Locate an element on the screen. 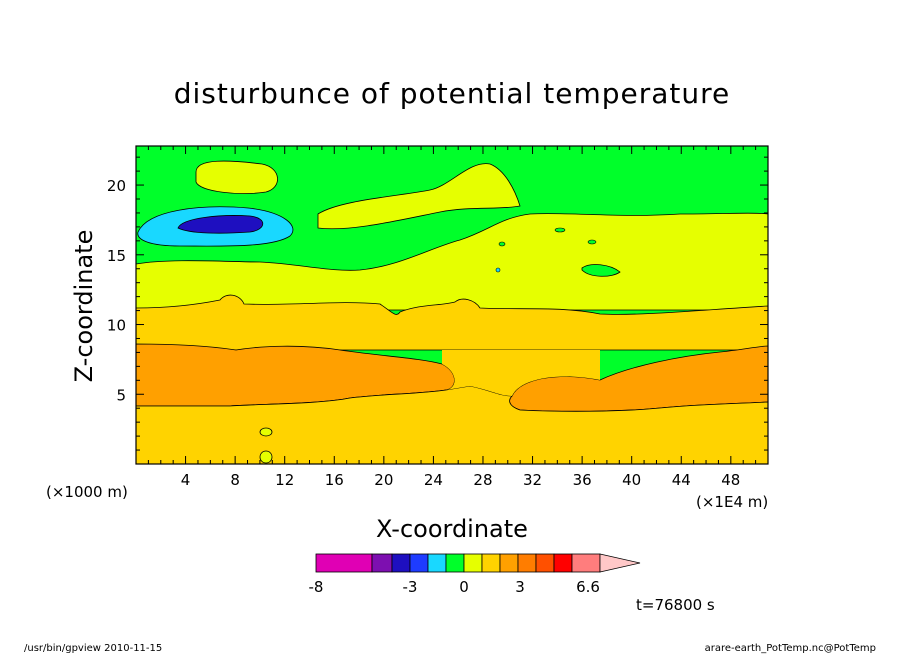 Image resolution: width=904 pixels, height=654 pixels. colorbar-tick-label: 0 is located at coordinates (464, 587).